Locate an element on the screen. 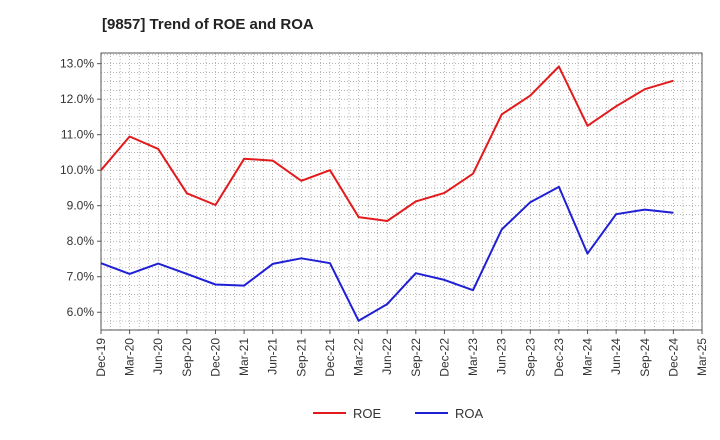 Image resolution: width=720 pixels, height=440 pixels. x-tick-label: Sep-21 is located at coordinates (301, 357).